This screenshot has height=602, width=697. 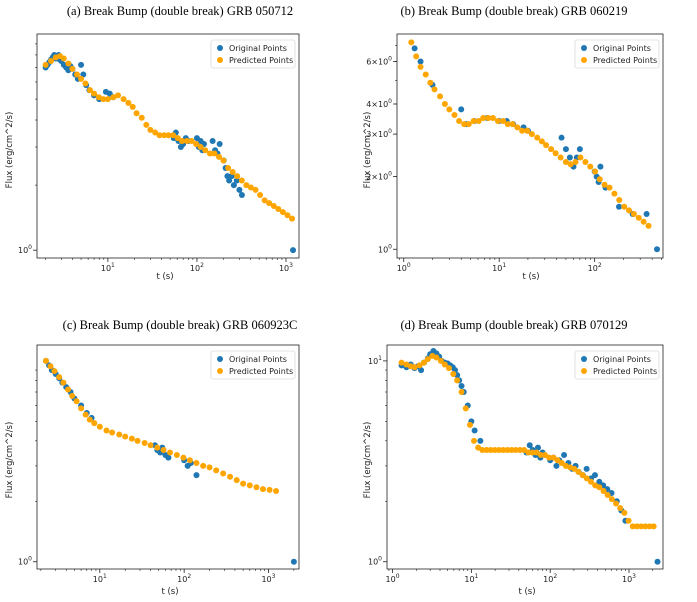 What do you see at coordinates (164, 277) in the screenshot?
I see `x-axis-label: t (s)` at bounding box center [164, 277].